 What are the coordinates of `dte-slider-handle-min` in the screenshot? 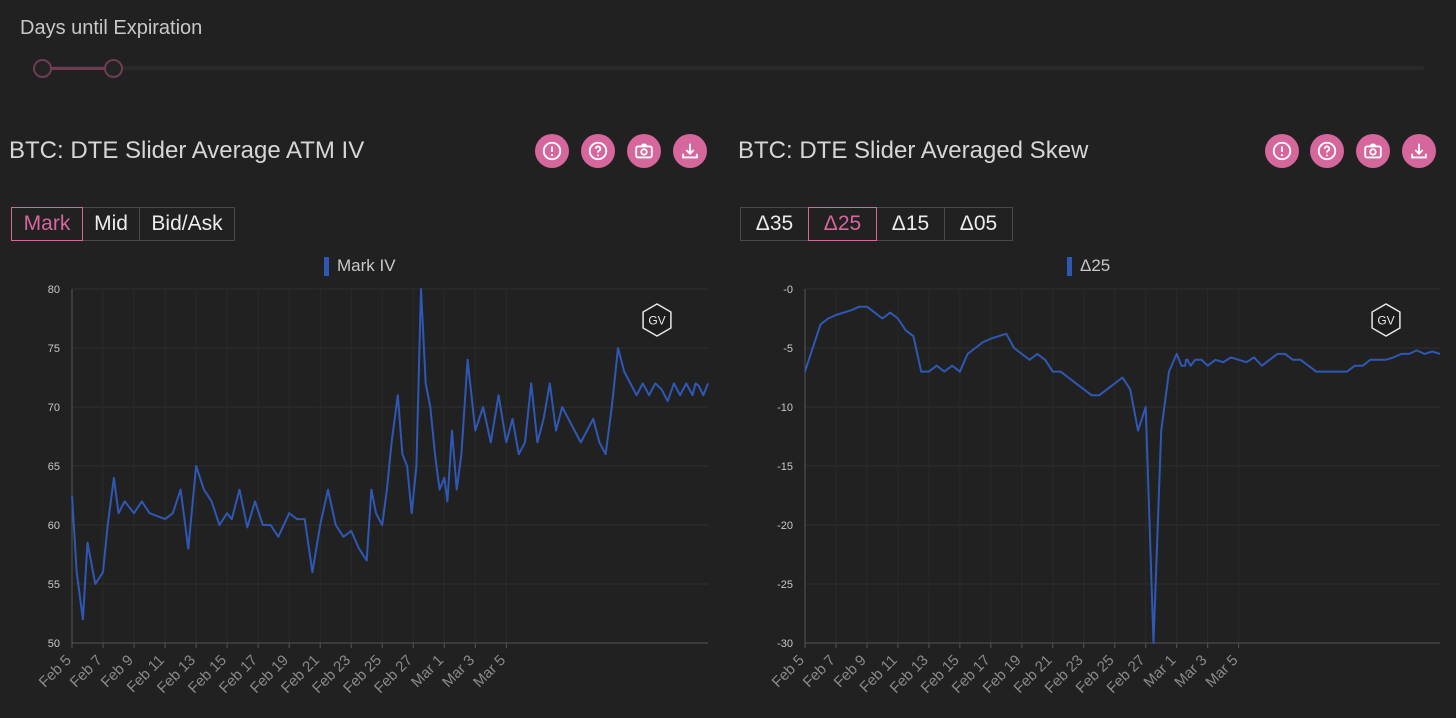 It's located at (42, 68).